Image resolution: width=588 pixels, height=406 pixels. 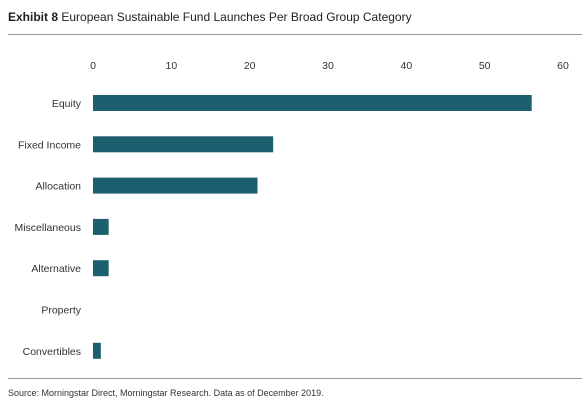 What do you see at coordinates (183, 144) in the screenshot?
I see `bar-fixed-income` at bounding box center [183, 144].